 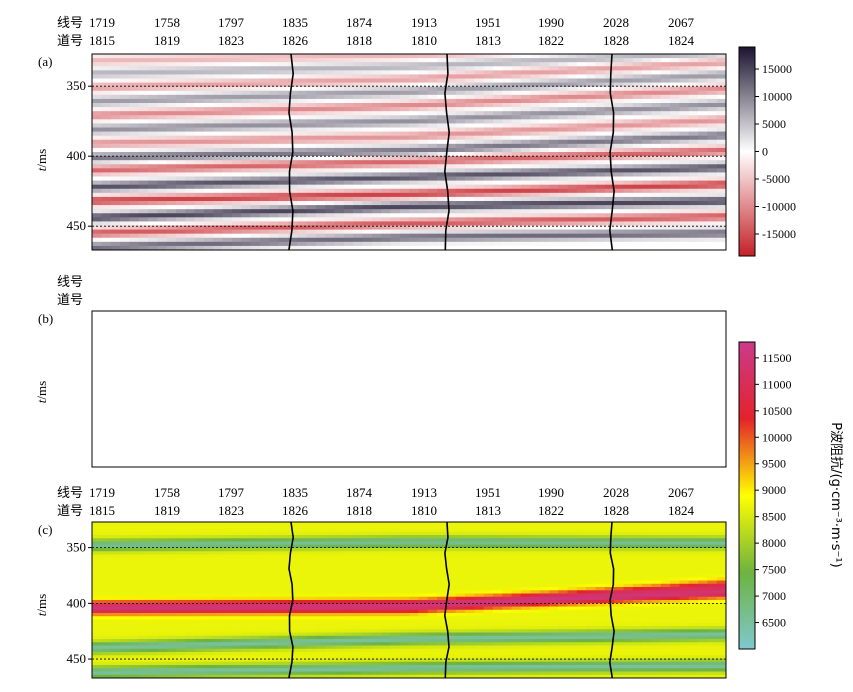 What do you see at coordinates (295, 492) in the screenshot?
I see `line-number-tick: 1835` at bounding box center [295, 492].